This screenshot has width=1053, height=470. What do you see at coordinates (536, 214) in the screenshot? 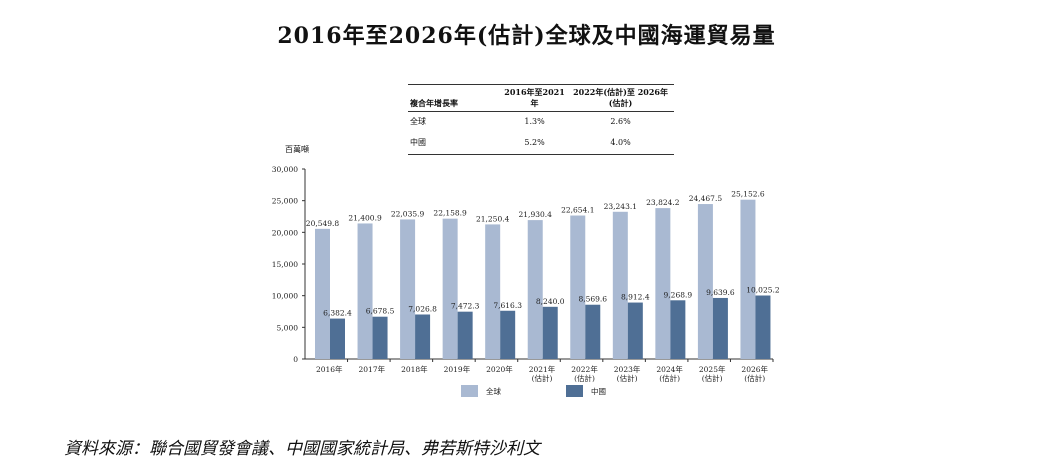
I see `data-label-global: 21,930.4` at bounding box center [536, 214].